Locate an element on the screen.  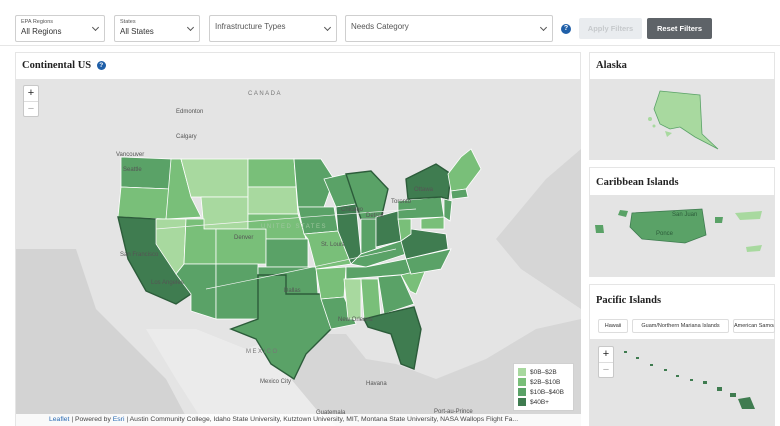
state-mississippi is located at coordinates (352, 299).